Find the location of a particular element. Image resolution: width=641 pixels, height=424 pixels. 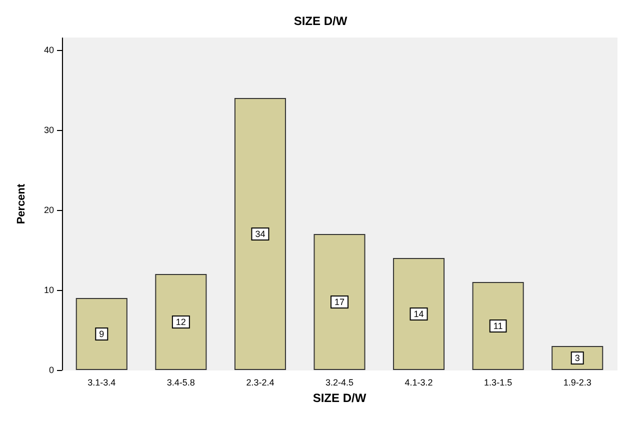

y-tick-label: 40 is located at coordinates (49, 50).